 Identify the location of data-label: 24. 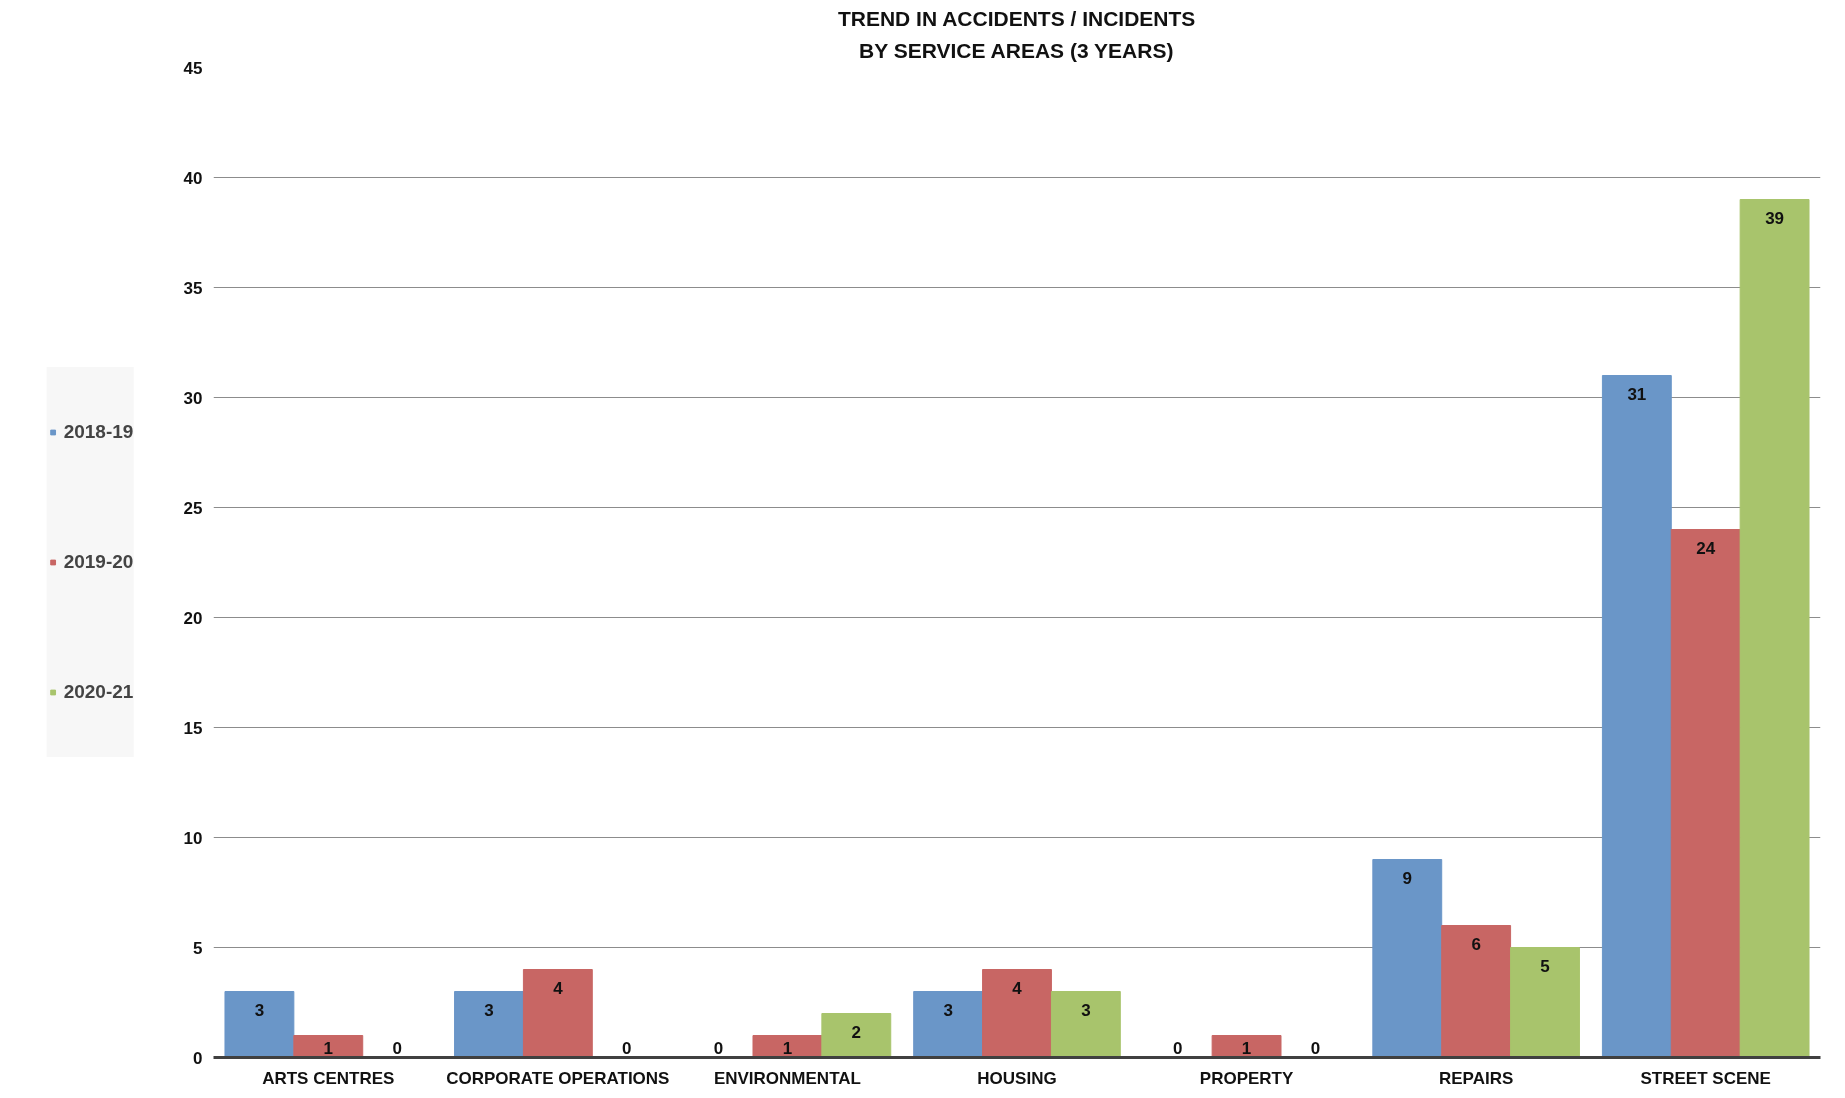
(1706, 548).